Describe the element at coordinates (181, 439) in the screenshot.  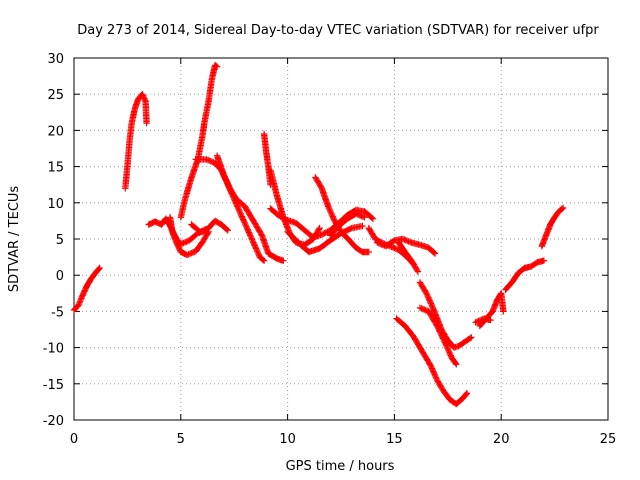
I see `x-tick-label: 5` at that location.